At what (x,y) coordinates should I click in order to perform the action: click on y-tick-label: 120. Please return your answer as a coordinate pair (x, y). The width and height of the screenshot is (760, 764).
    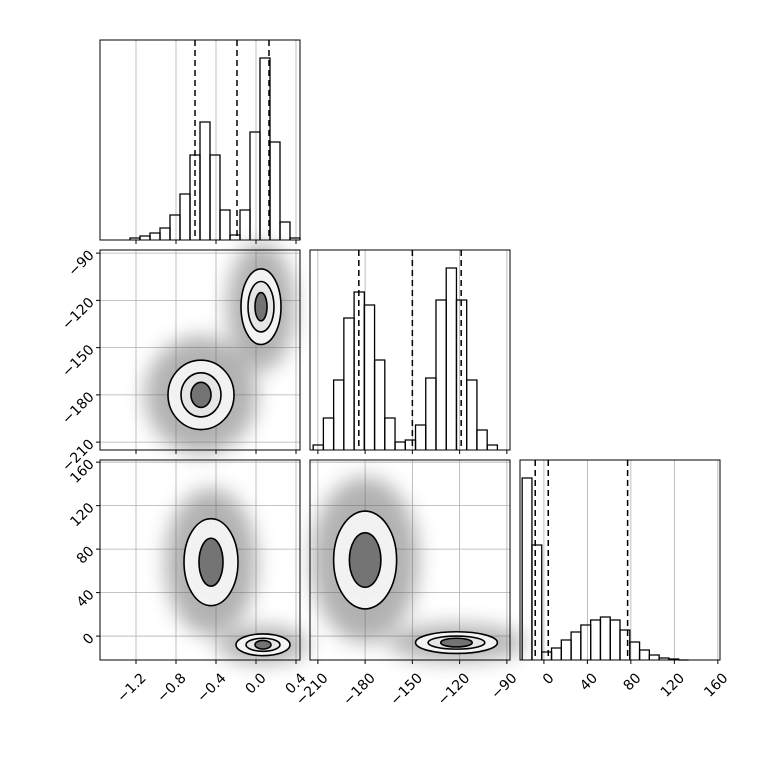
    Looking at the image, I should click on (82, 515).